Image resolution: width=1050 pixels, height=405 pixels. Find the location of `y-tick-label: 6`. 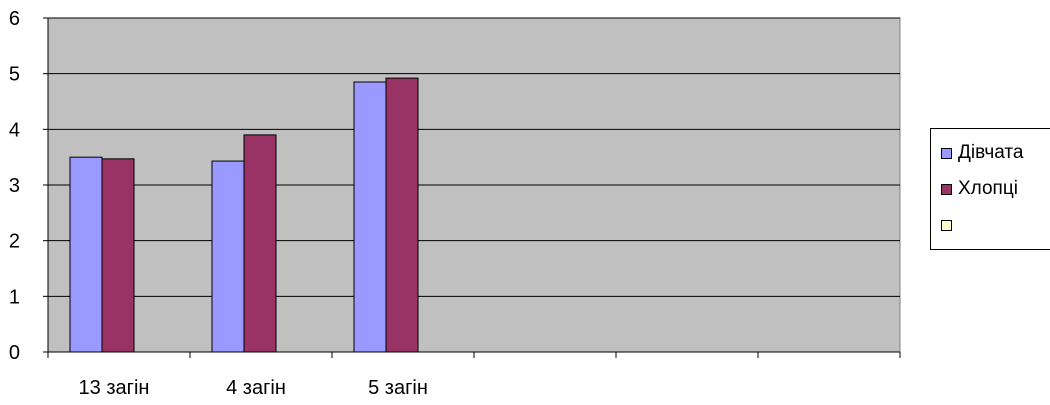

y-tick-label: 6 is located at coordinates (14, 19).